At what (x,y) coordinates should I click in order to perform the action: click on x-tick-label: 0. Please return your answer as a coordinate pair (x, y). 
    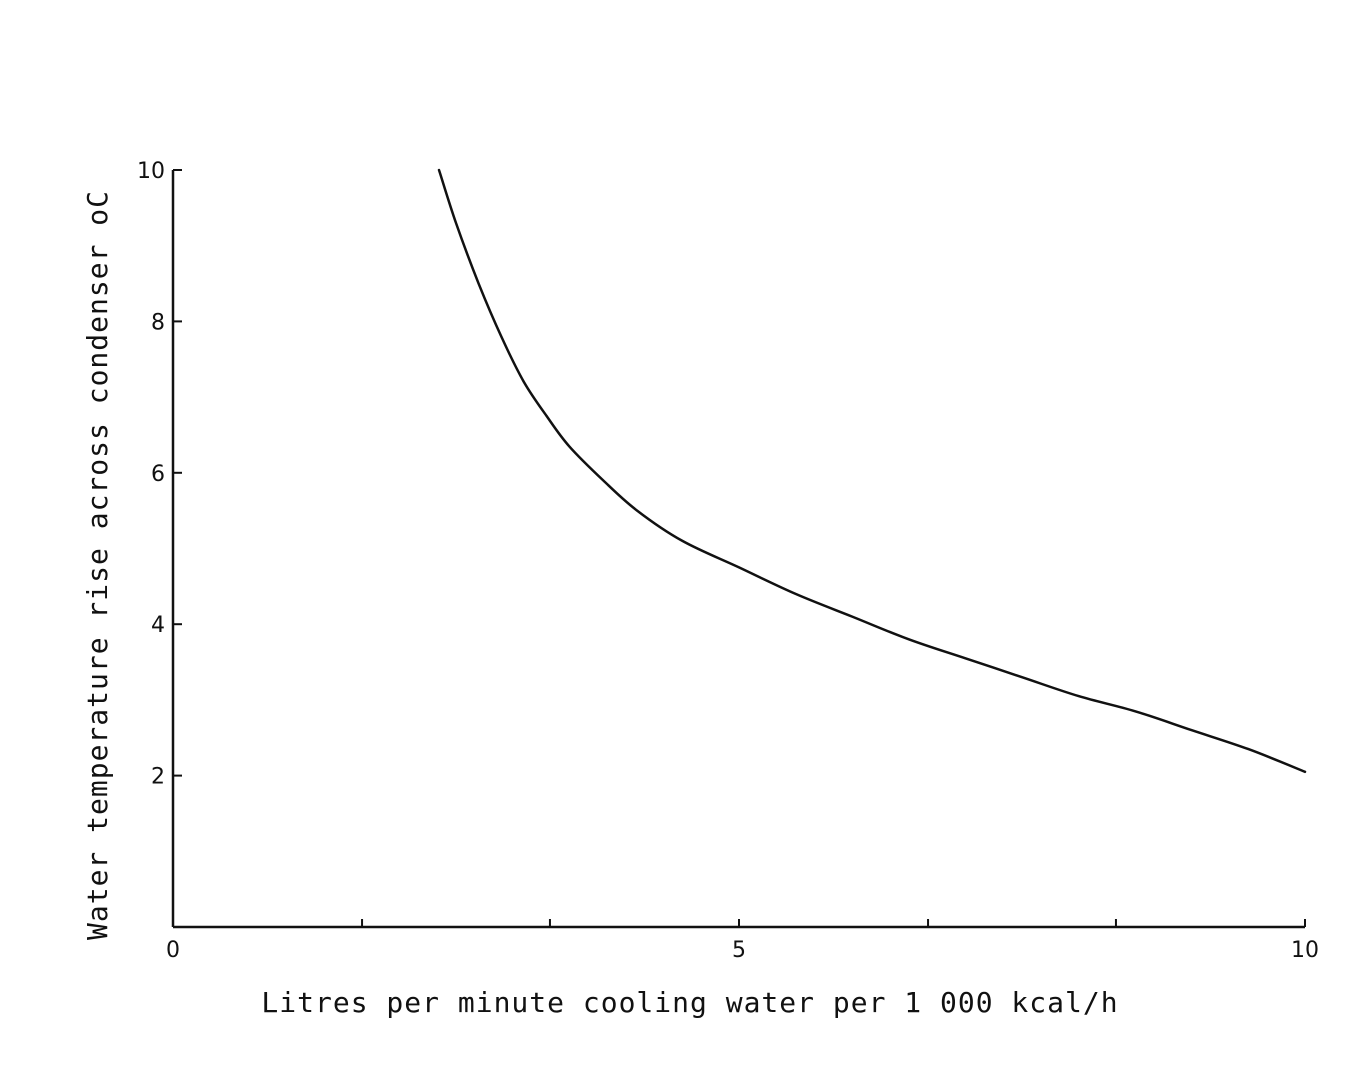
    Looking at the image, I should click on (173, 950).